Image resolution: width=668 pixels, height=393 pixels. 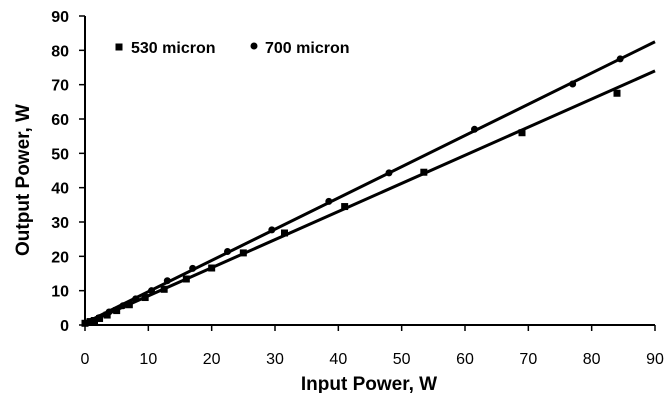 What do you see at coordinates (173, 48) in the screenshot?
I see `legend-label-530-micron: 530 micron` at bounding box center [173, 48].